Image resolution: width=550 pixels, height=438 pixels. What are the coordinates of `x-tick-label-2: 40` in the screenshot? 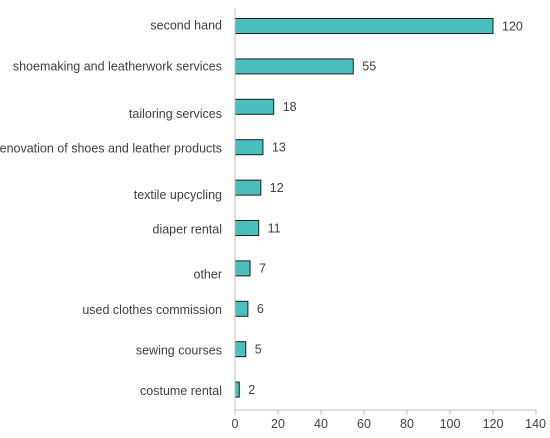 It's located at (321, 424).